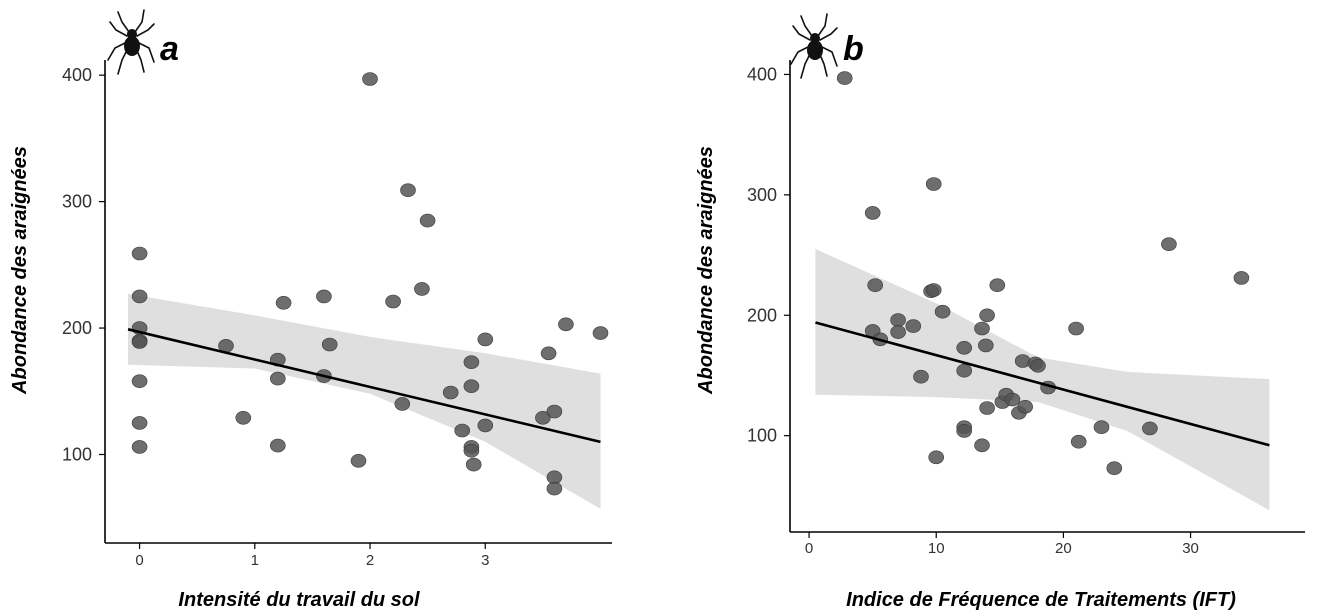 This screenshot has height=613, width=1317. What do you see at coordinates (169, 49) in the screenshot?
I see `panel-label-a: a` at bounding box center [169, 49].